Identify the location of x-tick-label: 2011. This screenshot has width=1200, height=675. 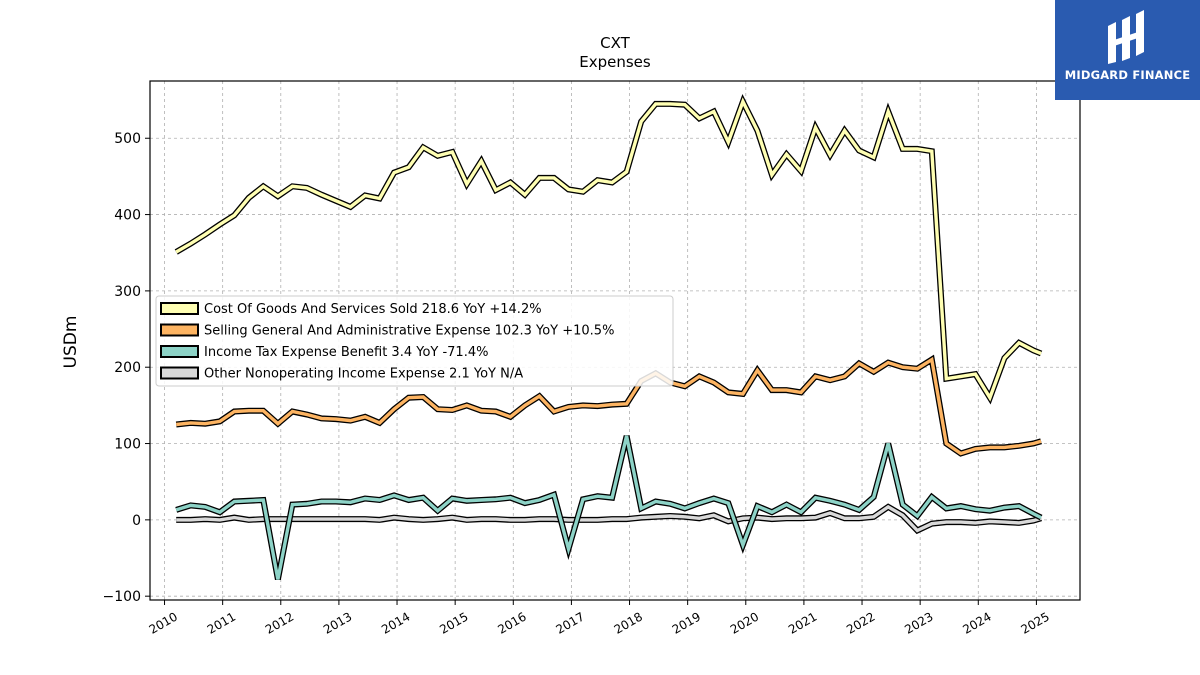
(221, 622).